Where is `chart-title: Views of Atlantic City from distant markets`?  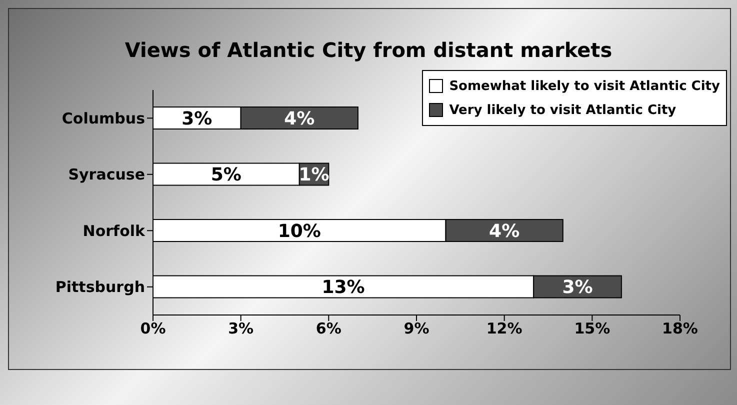
chart-title: Views of Atlantic City from distant markets is located at coordinates (369, 50).